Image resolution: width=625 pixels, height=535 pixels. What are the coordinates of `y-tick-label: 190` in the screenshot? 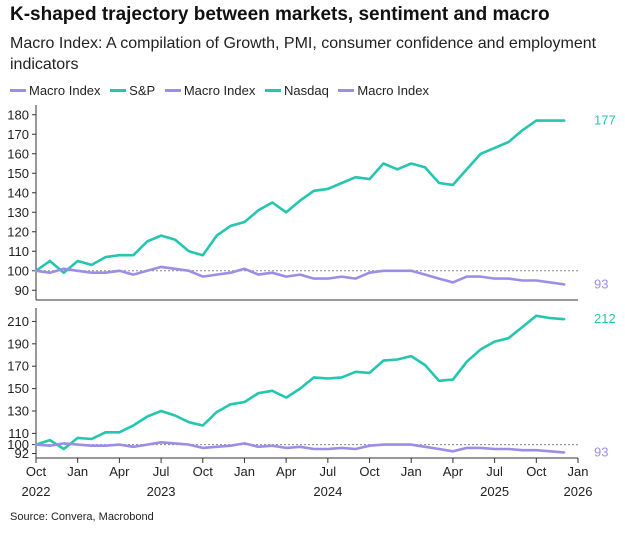 It's located at (18, 343).